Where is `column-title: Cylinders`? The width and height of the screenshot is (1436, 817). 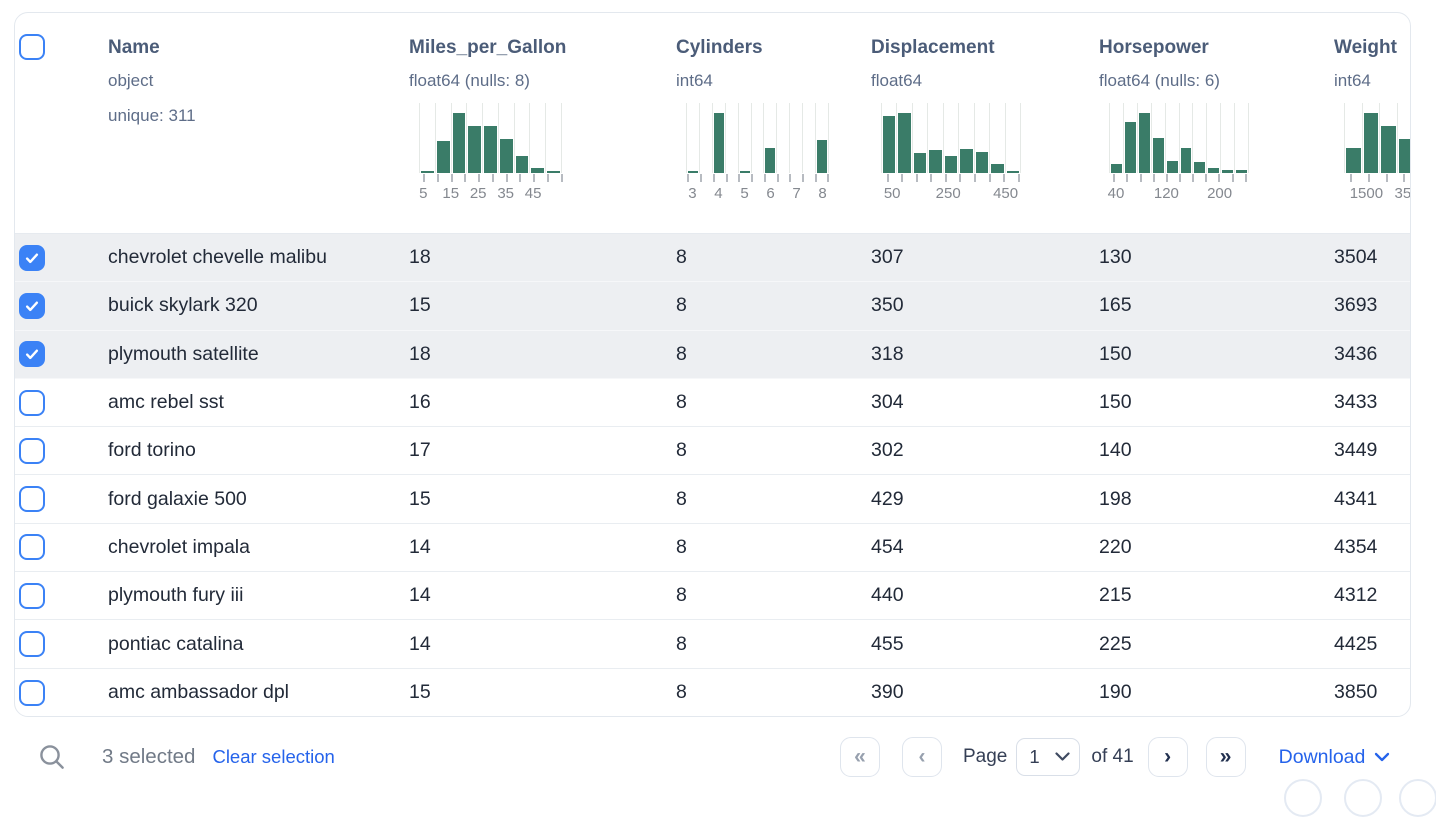 column-title: Cylinders is located at coordinates (719, 47).